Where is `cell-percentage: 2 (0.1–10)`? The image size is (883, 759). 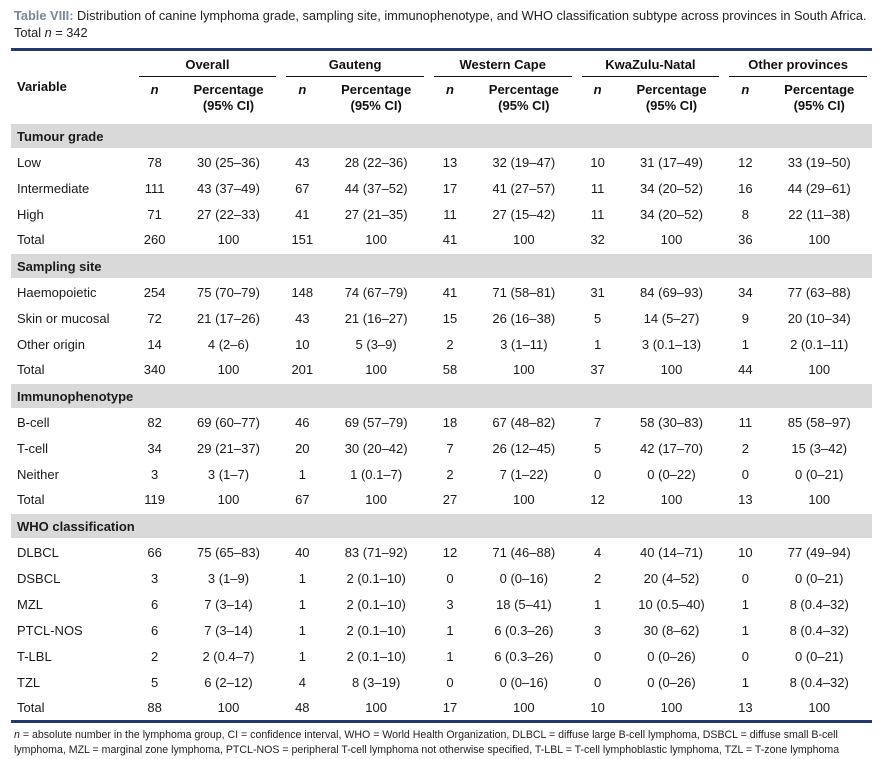 cell-percentage: 2 (0.1–10) is located at coordinates (376, 578).